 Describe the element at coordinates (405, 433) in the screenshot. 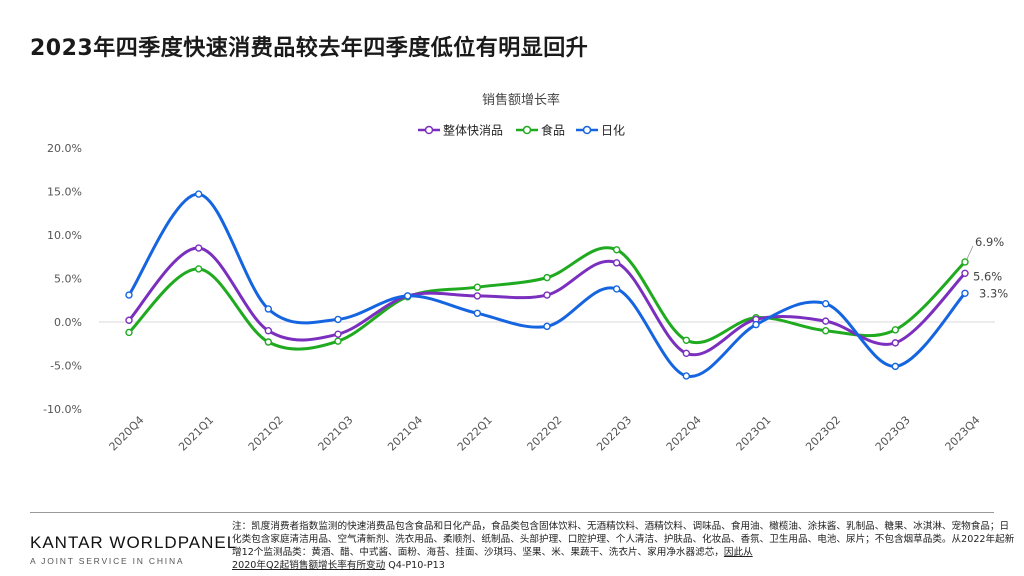

I see `x-tick-label: 2021Q4` at that location.